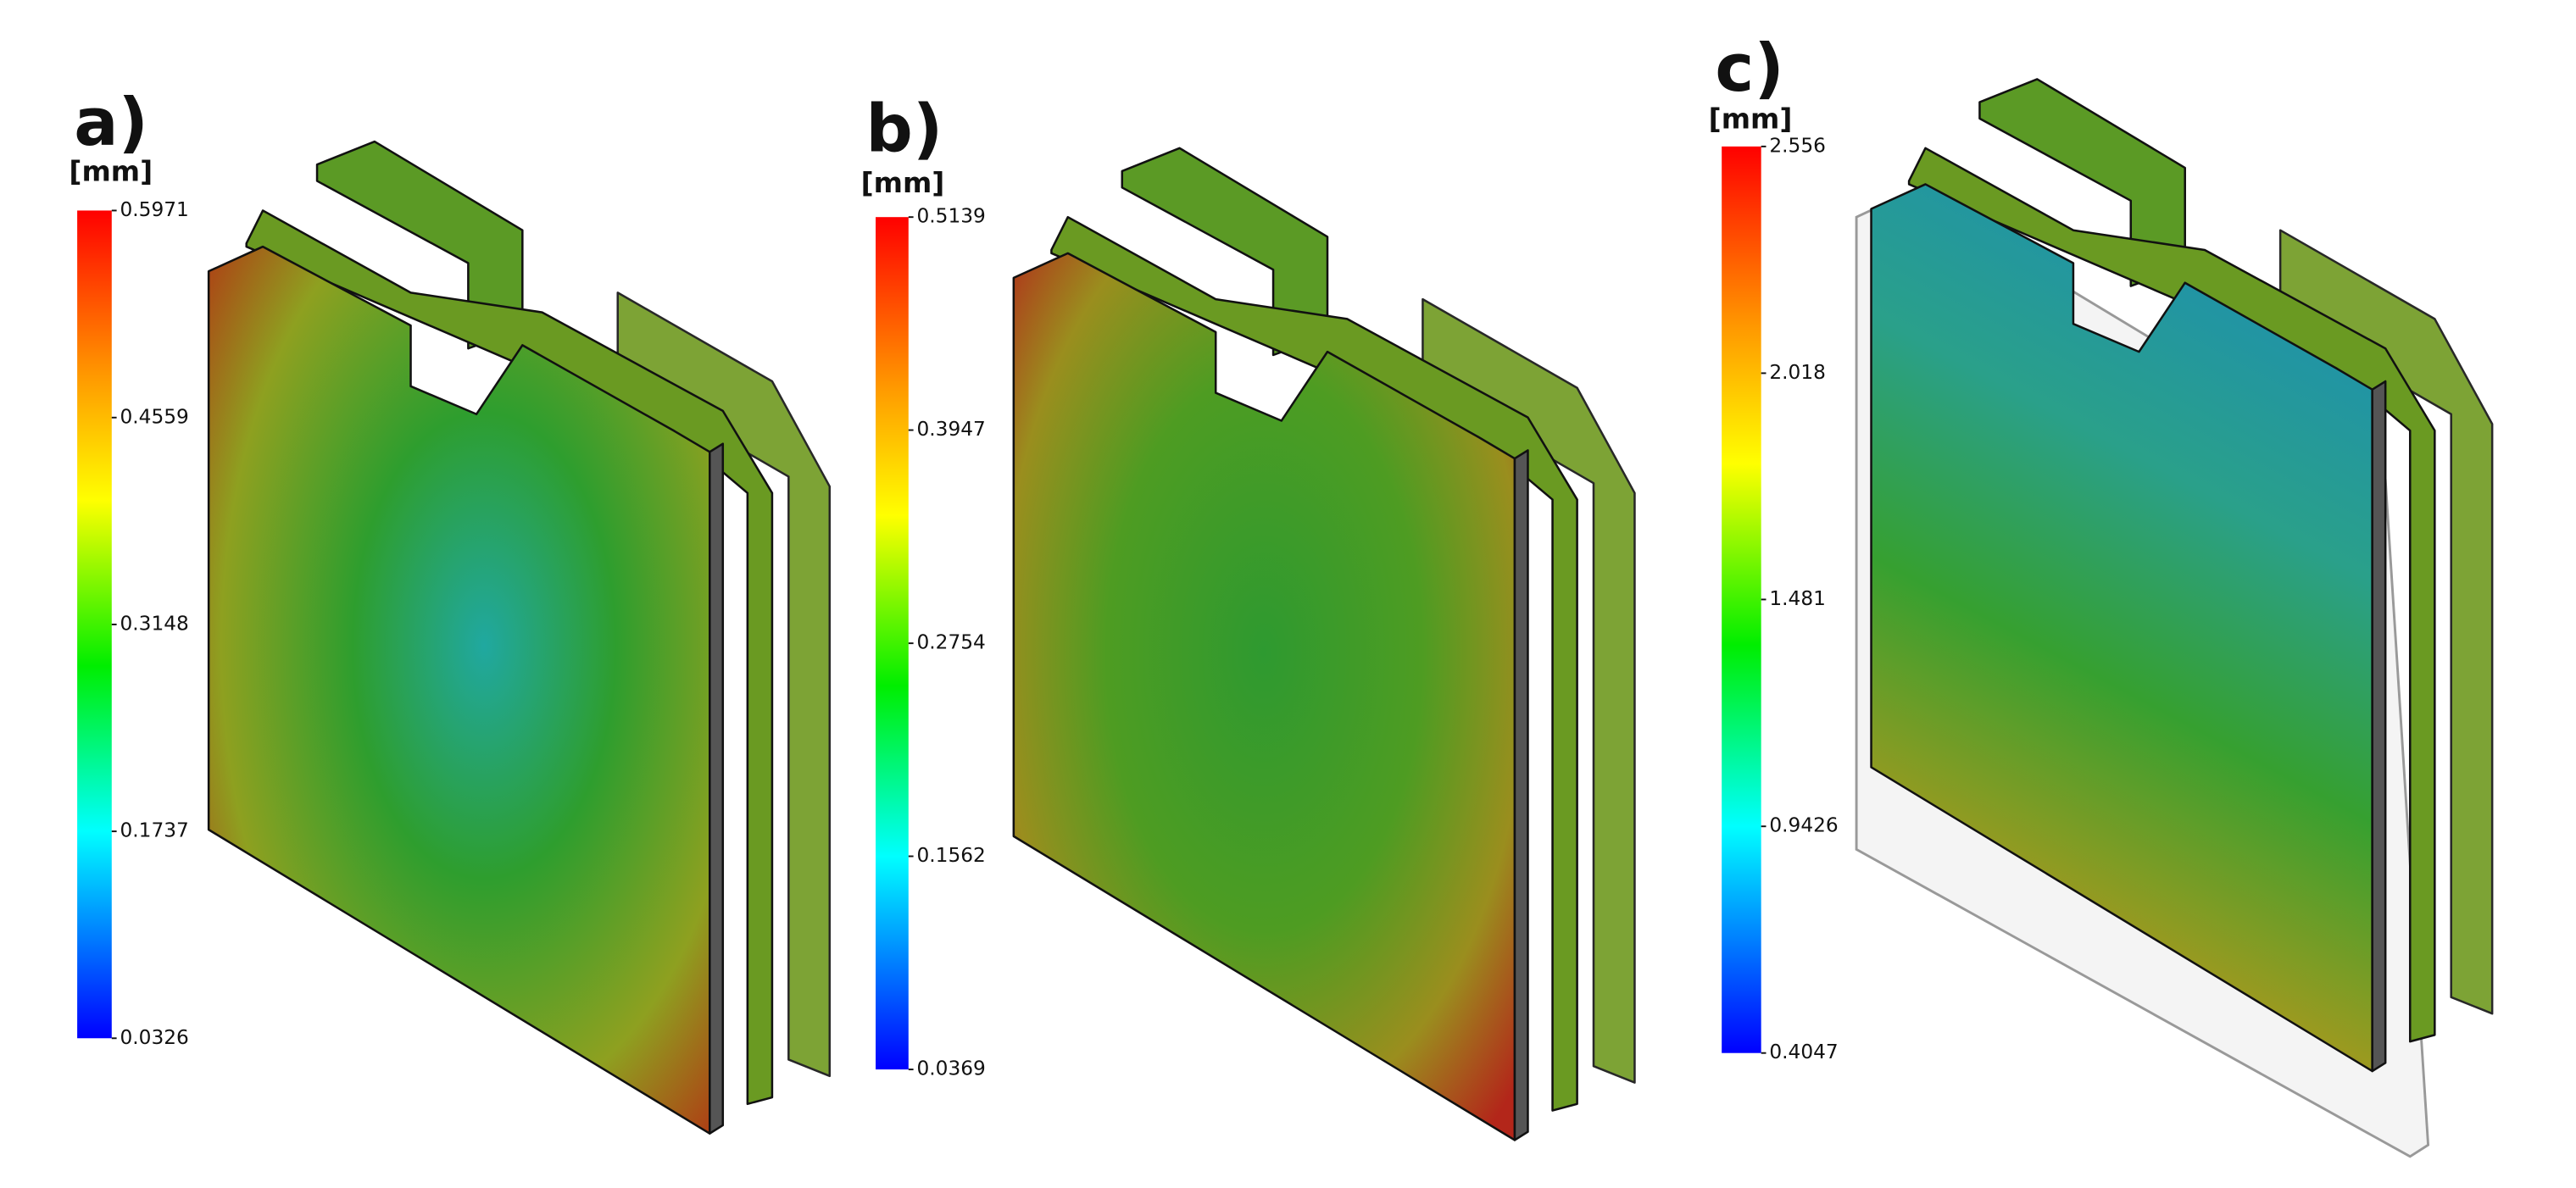  Describe the element at coordinates (154, 416) in the screenshot. I see `tick-label: 0.4559` at that location.